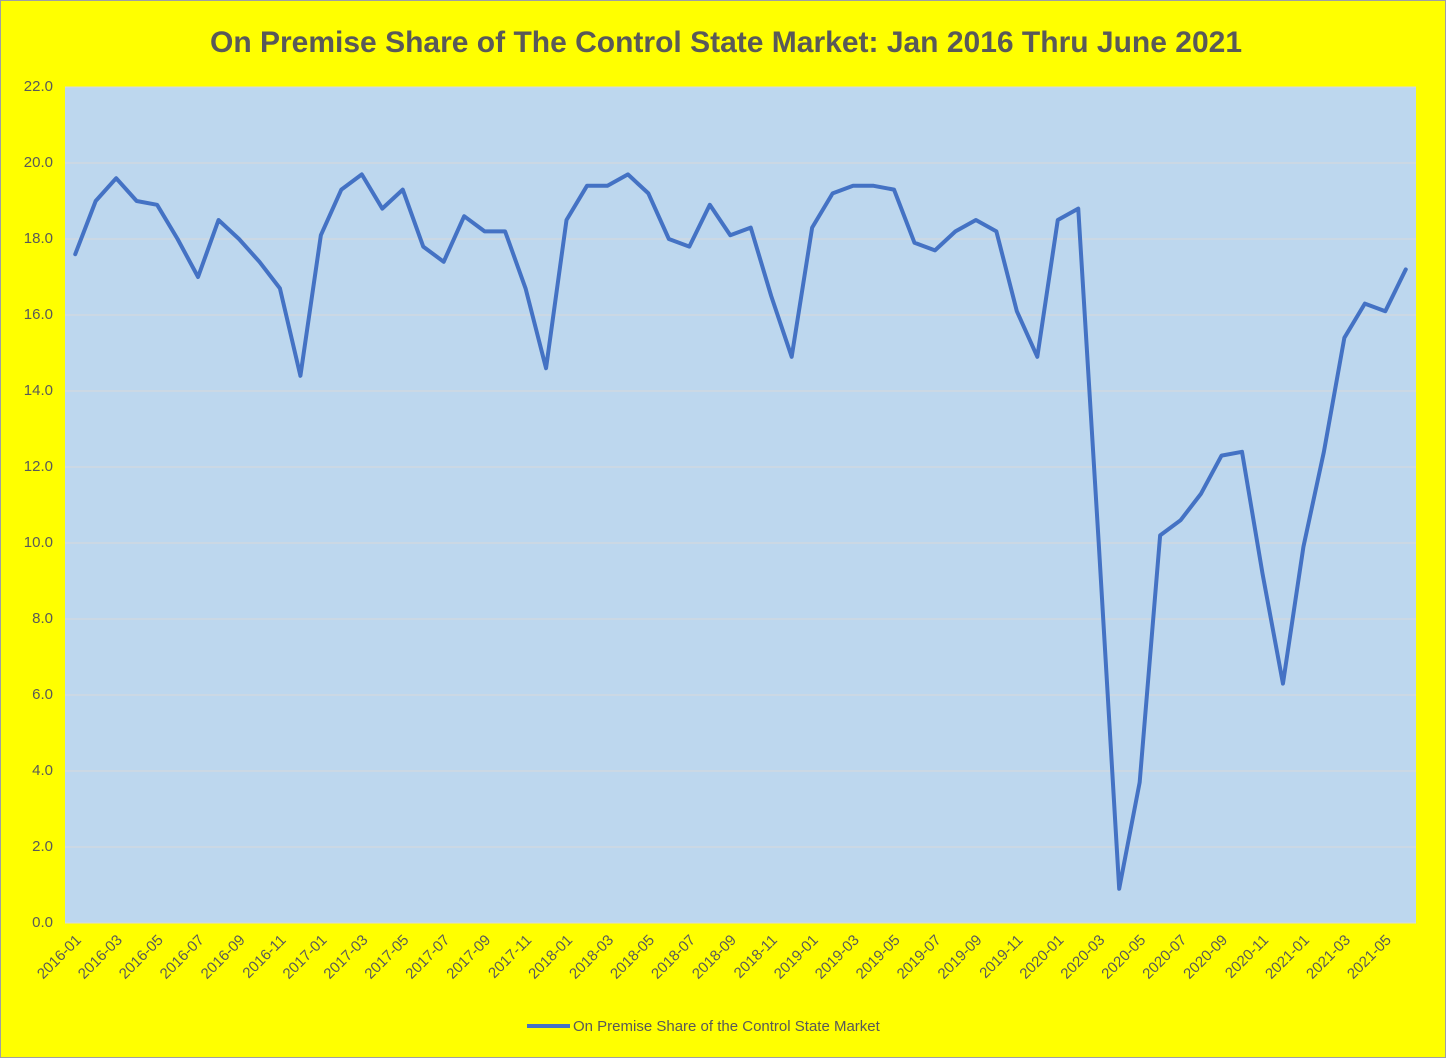 The image size is (1446, 1058). What do you see at coordinates (42, 770) in the screenshot?
I see `y-tick-label: 4.0` at bounding box center [42, 770].